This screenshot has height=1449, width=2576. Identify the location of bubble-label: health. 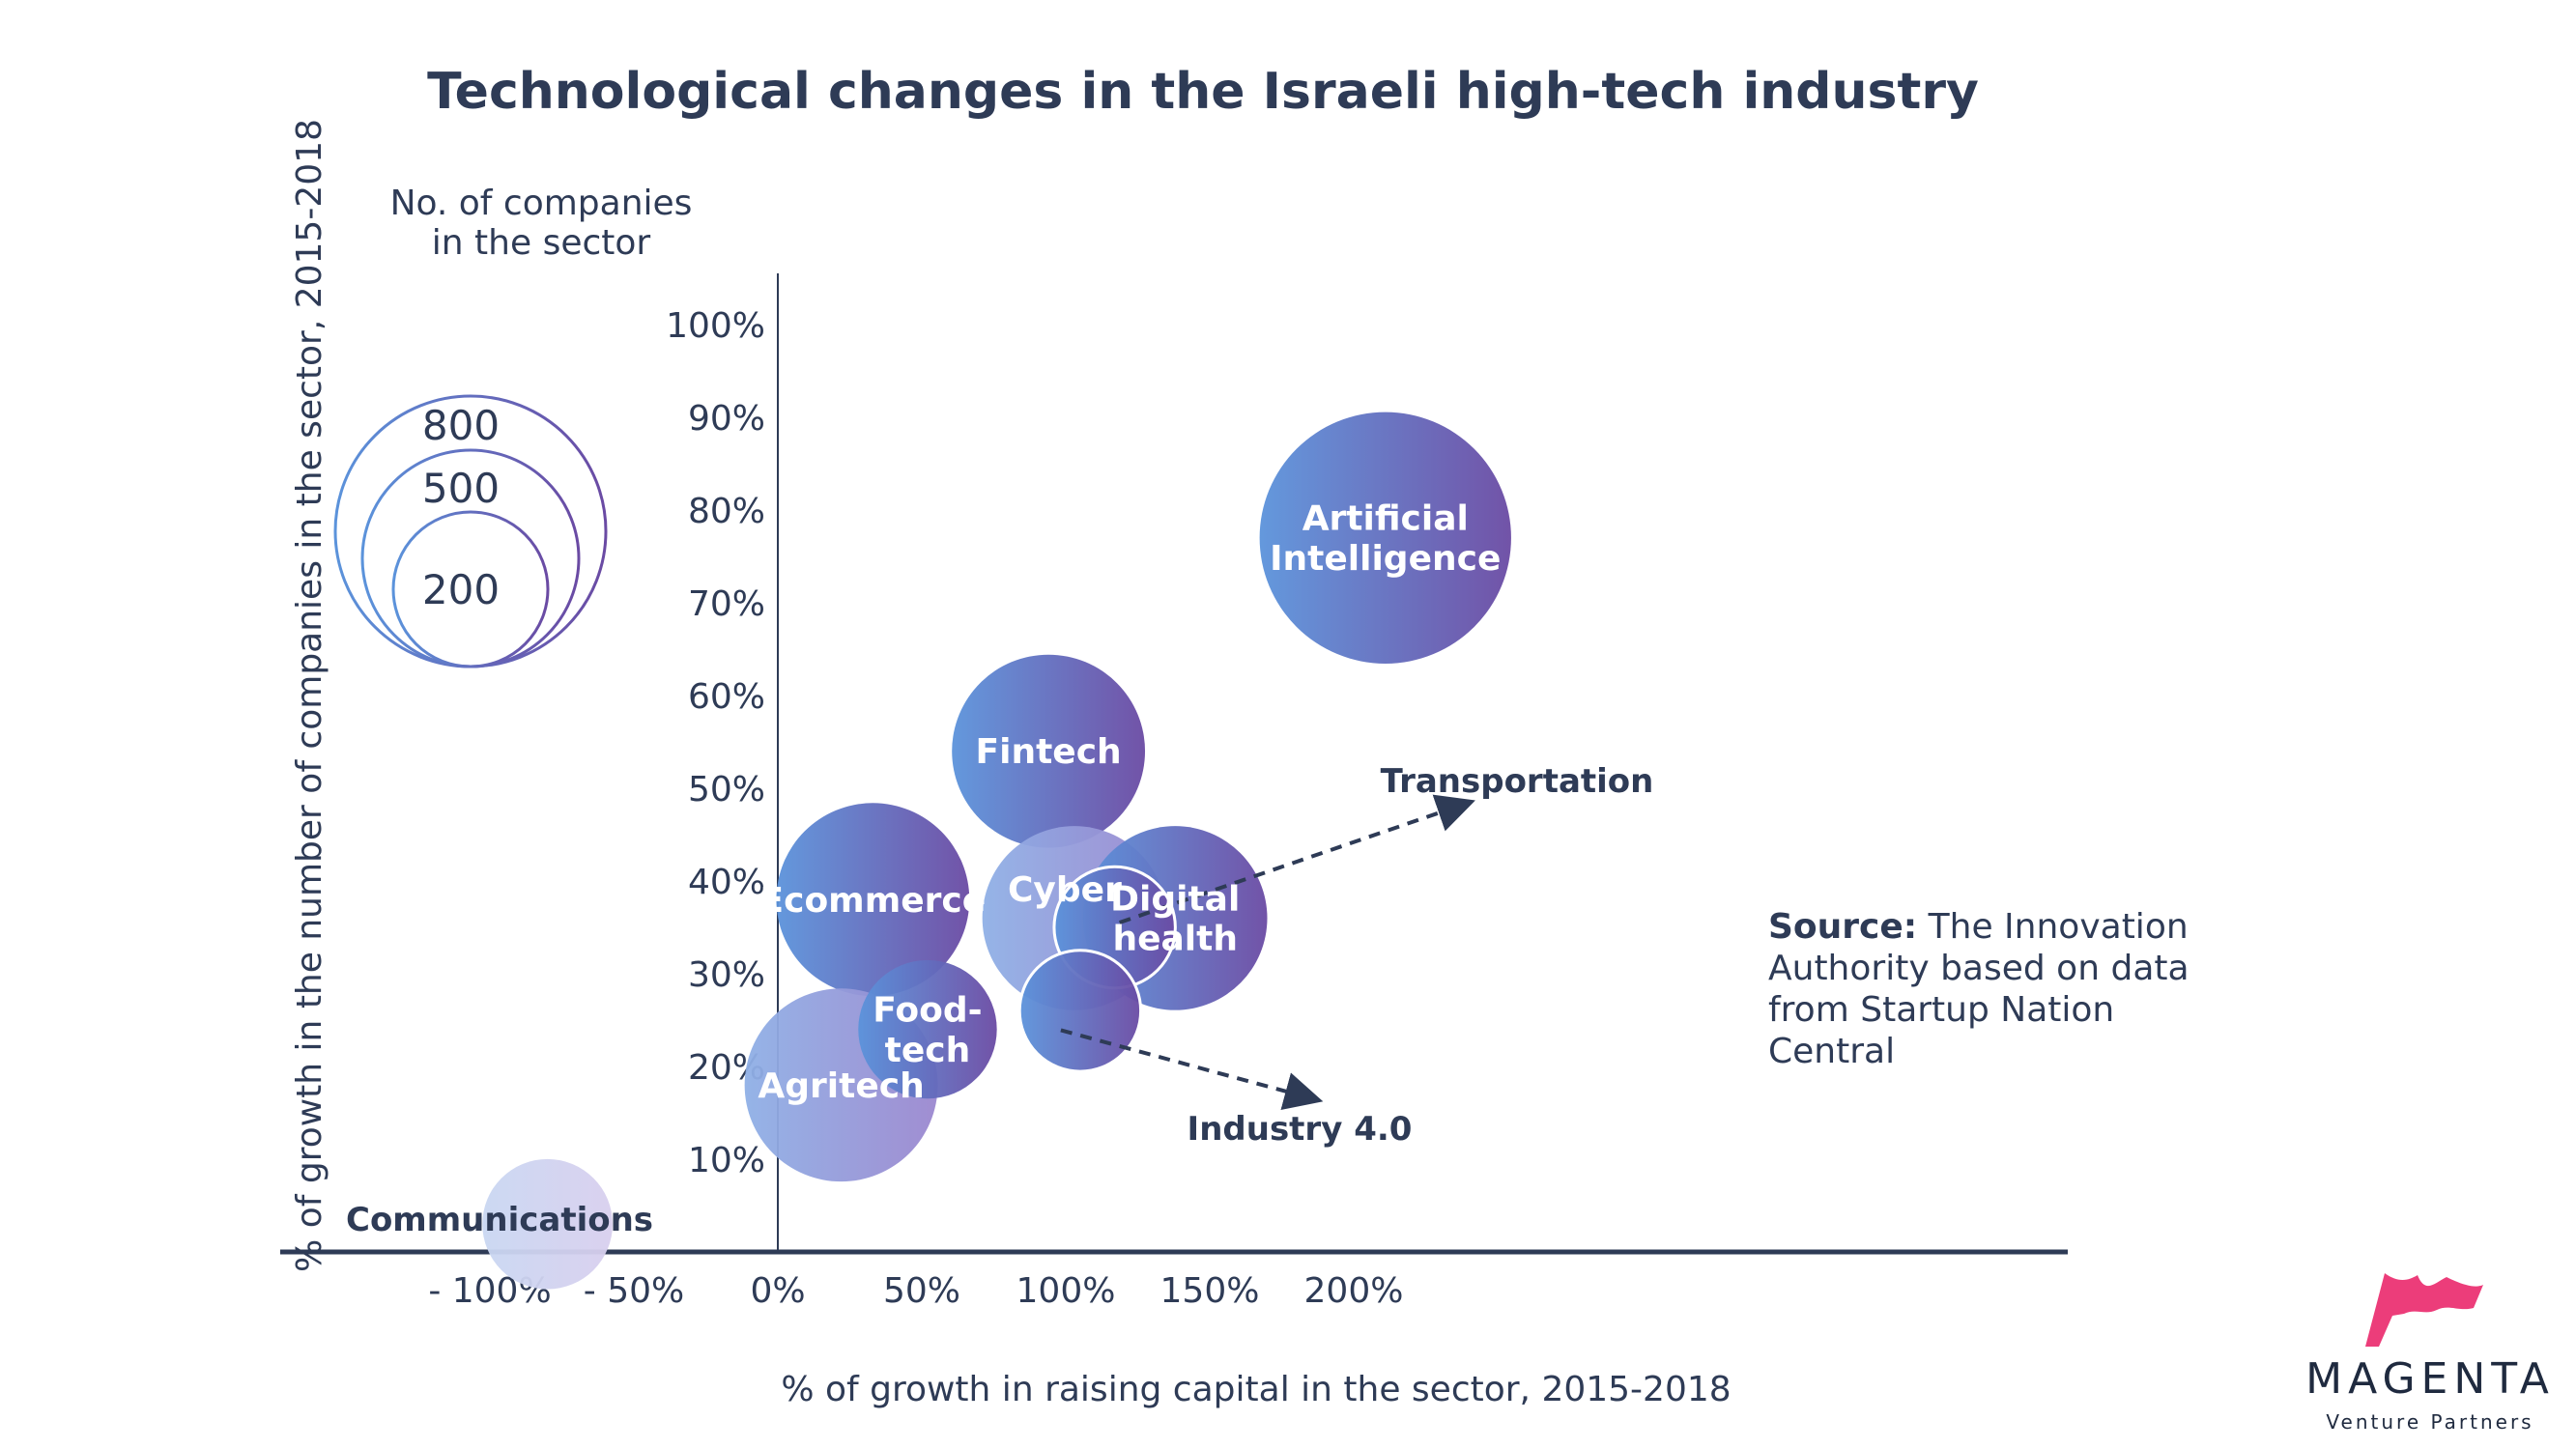
(1175, 939).